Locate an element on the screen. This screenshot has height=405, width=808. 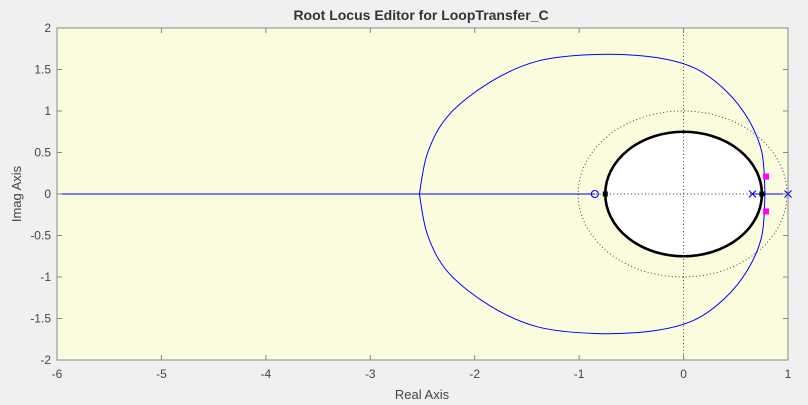
y-tick-label: 1.5 is located at coordinates (42, 70).